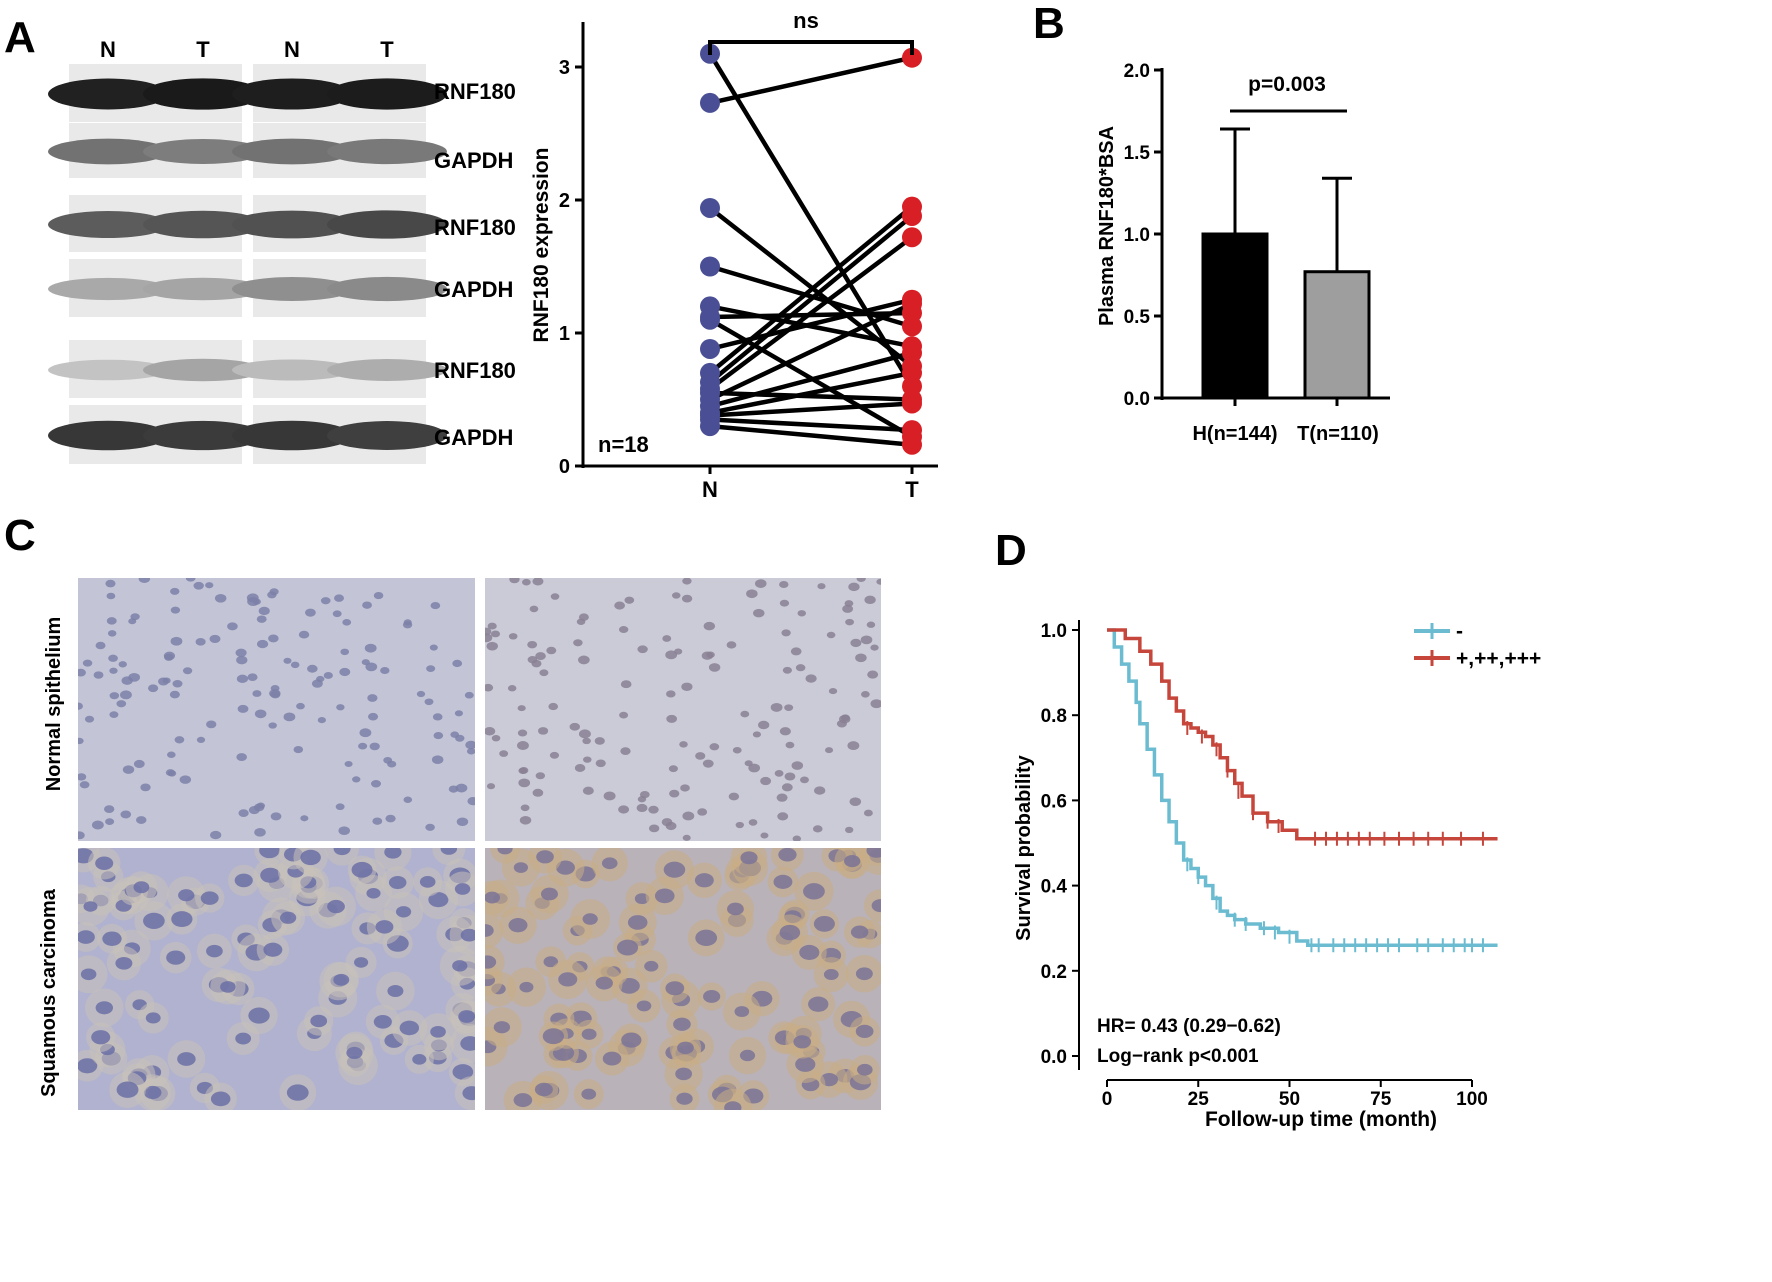 Image resolution: width=1772 pixels, height=1282 pixels. I want to click on ihc-row-label-normal: Normal spithelium, so click(54, 704).